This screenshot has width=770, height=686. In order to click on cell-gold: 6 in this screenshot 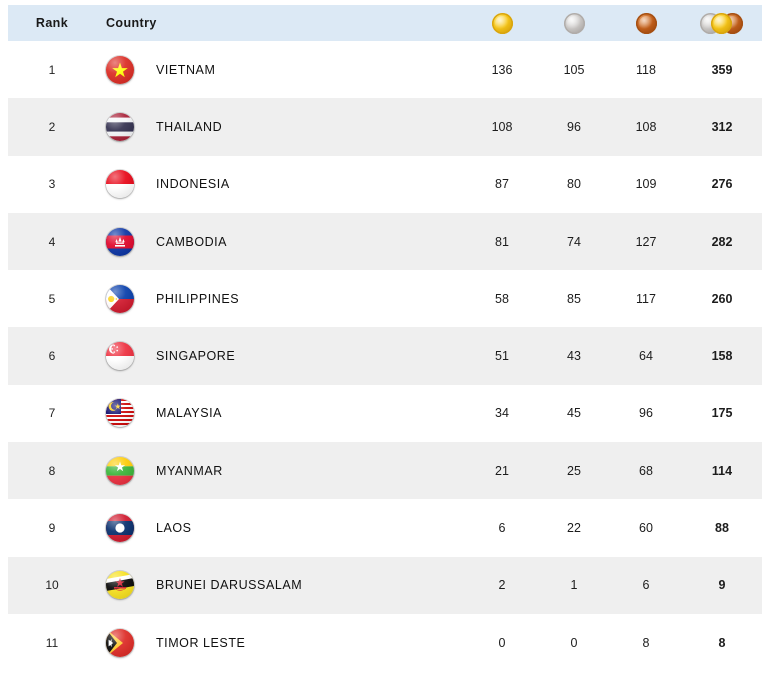, I will do `click(502, 528)`.